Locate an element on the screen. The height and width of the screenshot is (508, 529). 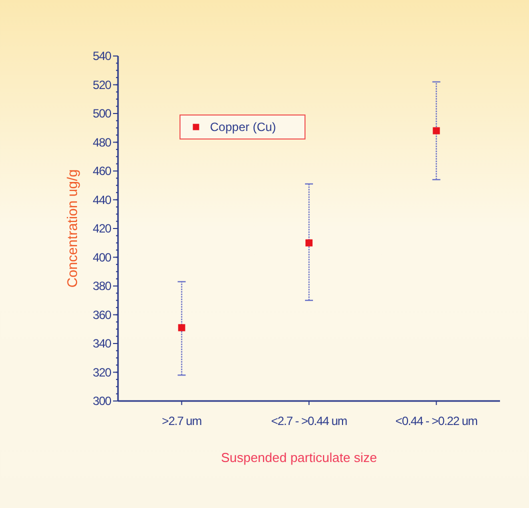
x-tick-label: <2.7 - >0.44 um is located at coordinates (309, 421).